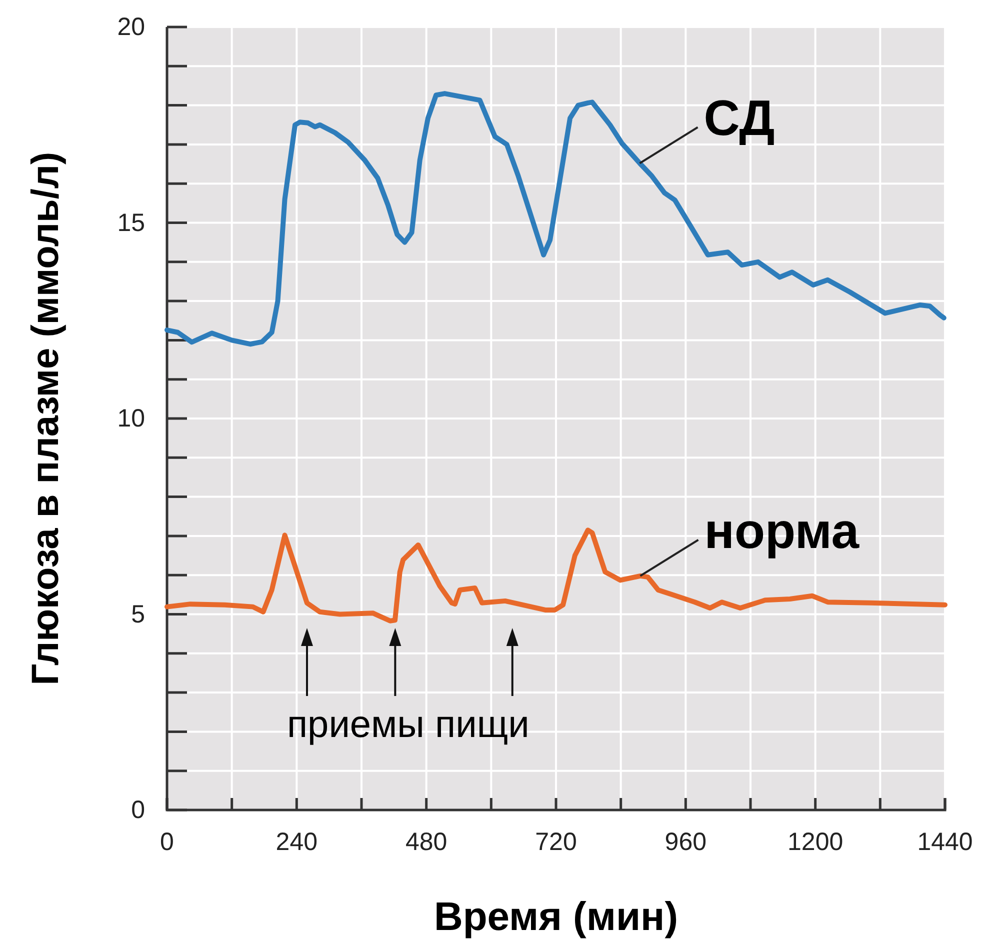 The height and width of the screenshot is (947, 994). What do you see at coordinates (816, 842) in the screenshot?
I see `x-tick-label: 1200` at bounding box center [816, 842].